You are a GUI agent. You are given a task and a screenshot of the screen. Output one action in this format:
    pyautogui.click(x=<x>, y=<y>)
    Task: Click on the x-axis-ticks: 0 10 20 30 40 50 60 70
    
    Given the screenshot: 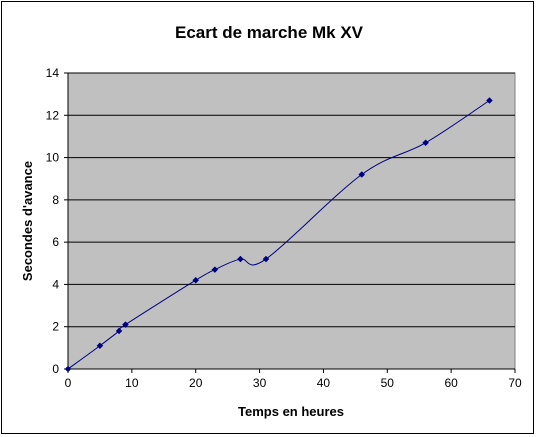 What is the action you would take?
    pyautogui.click(x=293, y=379)
    